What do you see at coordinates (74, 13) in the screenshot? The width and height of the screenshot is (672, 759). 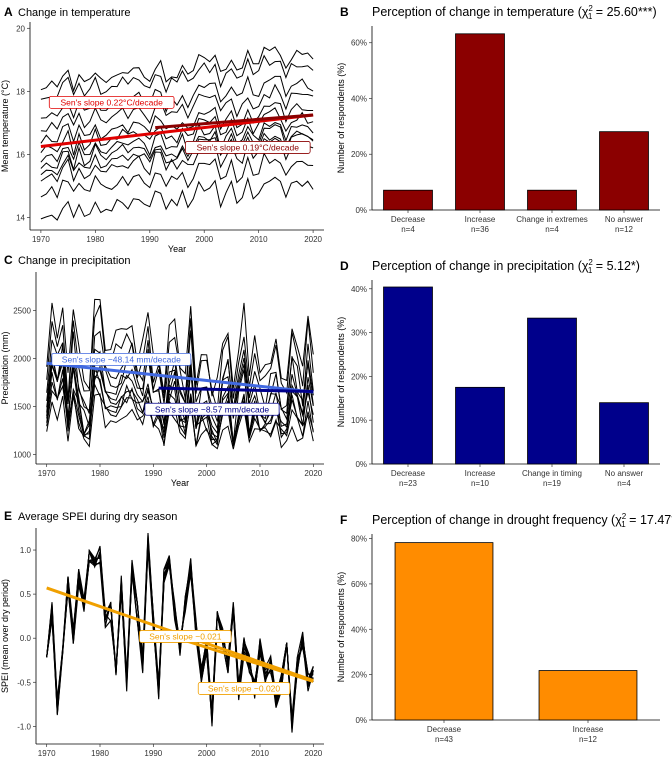 I see `panel-a-title: Change in temperature` at bounding box center [74, 13].